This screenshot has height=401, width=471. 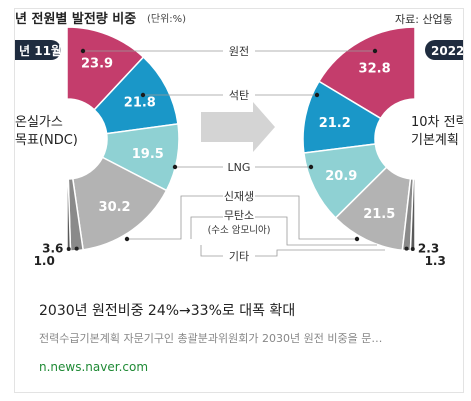 I want to click on left-slice-renewable, so click(x=119, y=203).